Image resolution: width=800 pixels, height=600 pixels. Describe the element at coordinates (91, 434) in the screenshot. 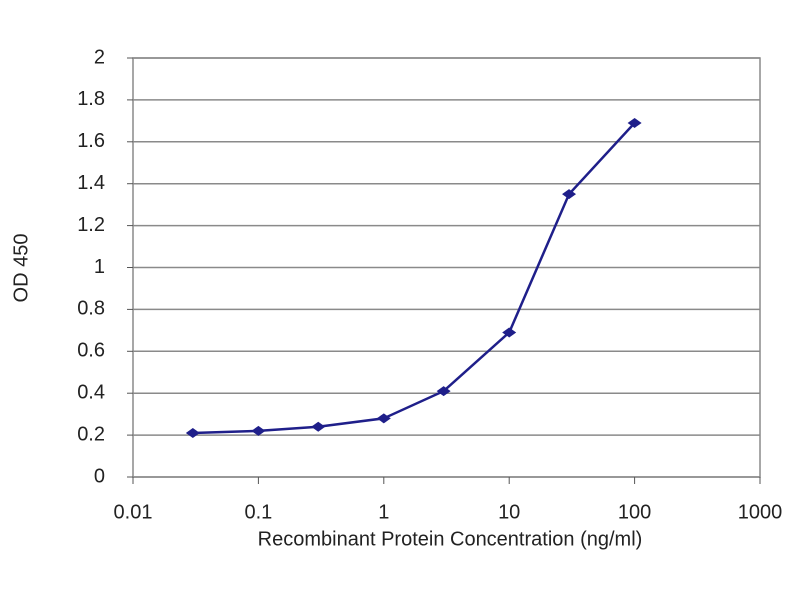

I see `y-tick-label: 0.2` at that location.